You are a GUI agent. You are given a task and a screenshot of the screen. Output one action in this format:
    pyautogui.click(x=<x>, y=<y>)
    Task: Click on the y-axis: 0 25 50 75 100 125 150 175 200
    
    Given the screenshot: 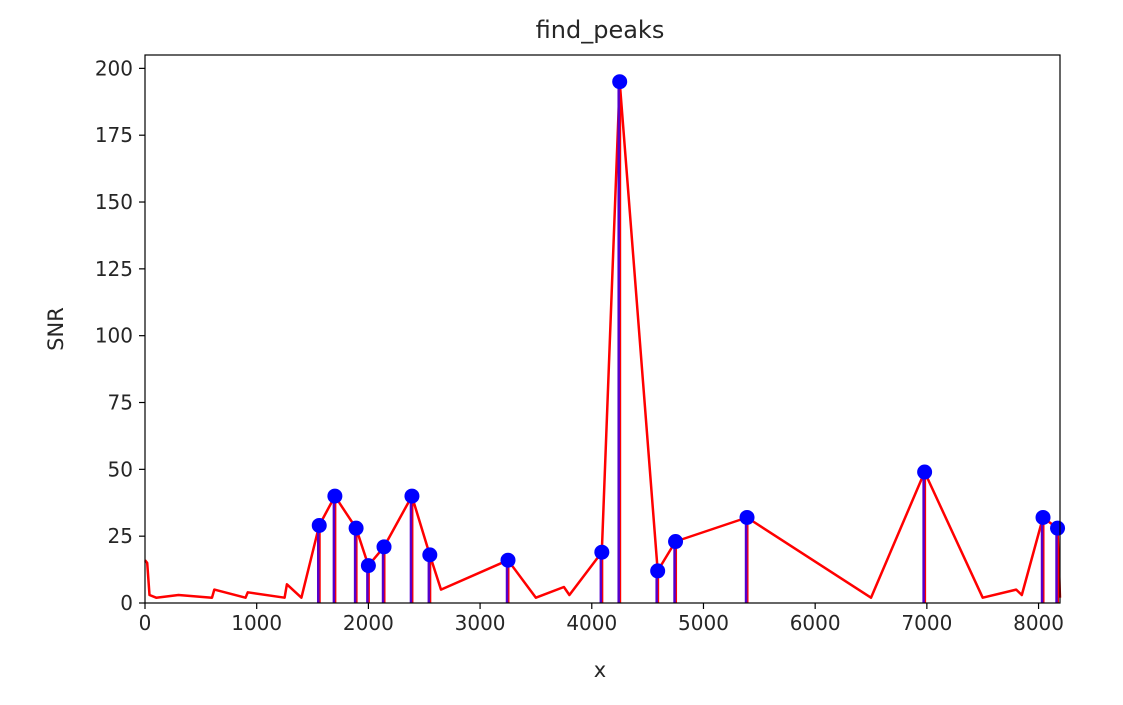 What is the action you would take?
    pyautogui.click(x=120, y=335)
    